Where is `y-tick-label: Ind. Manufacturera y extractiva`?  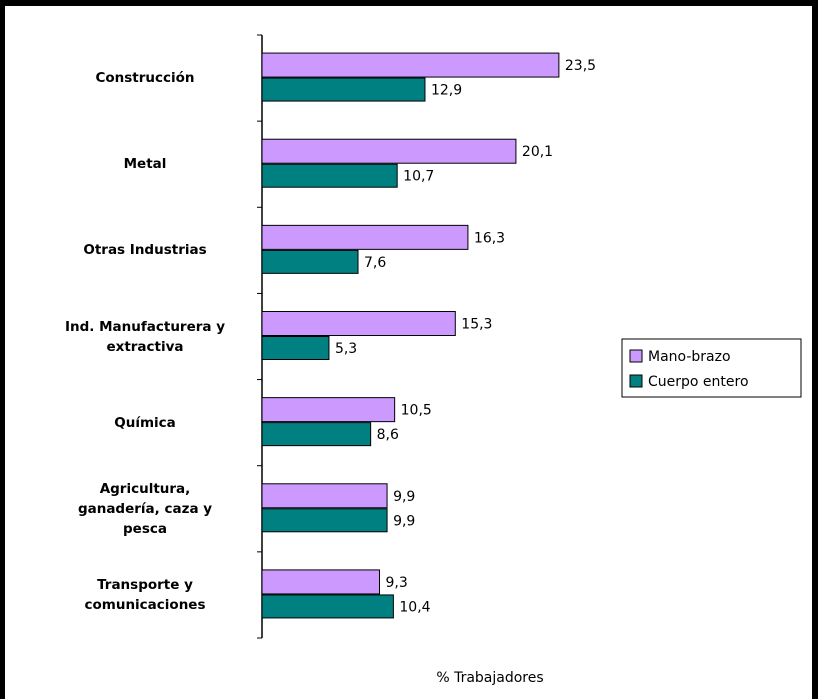
y-tick-label: Ind. Manufacturera y extractiva is located at coordinates (145, 336).